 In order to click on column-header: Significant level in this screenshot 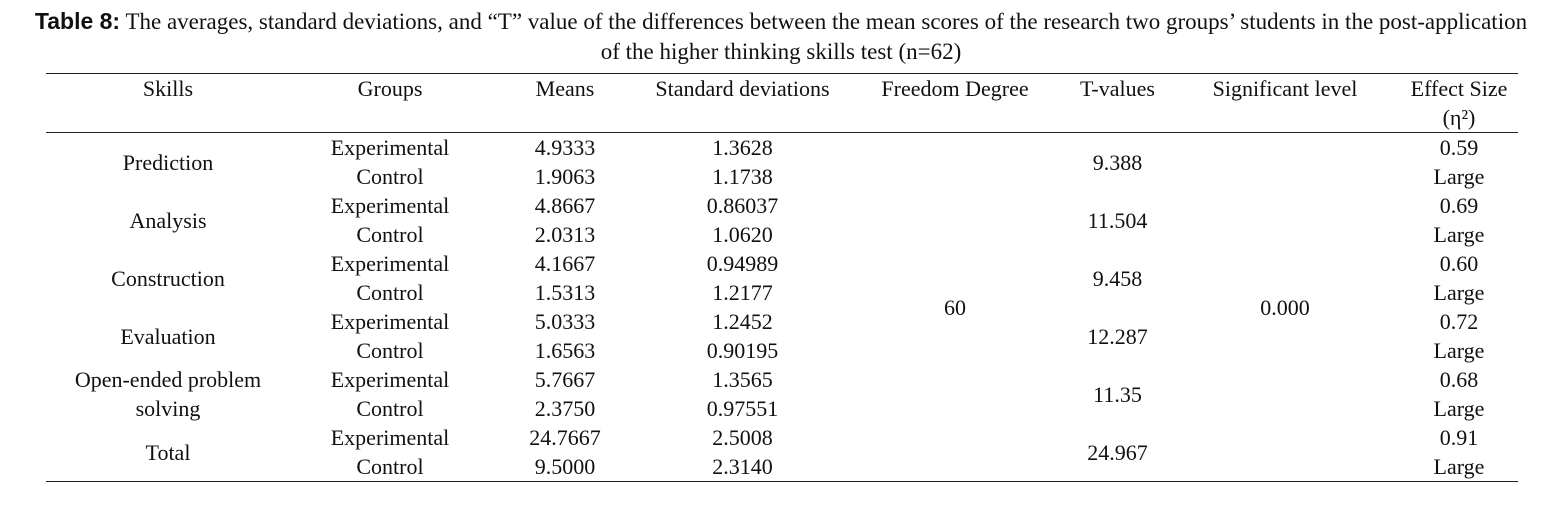, I will do `click(1285, 88)`.